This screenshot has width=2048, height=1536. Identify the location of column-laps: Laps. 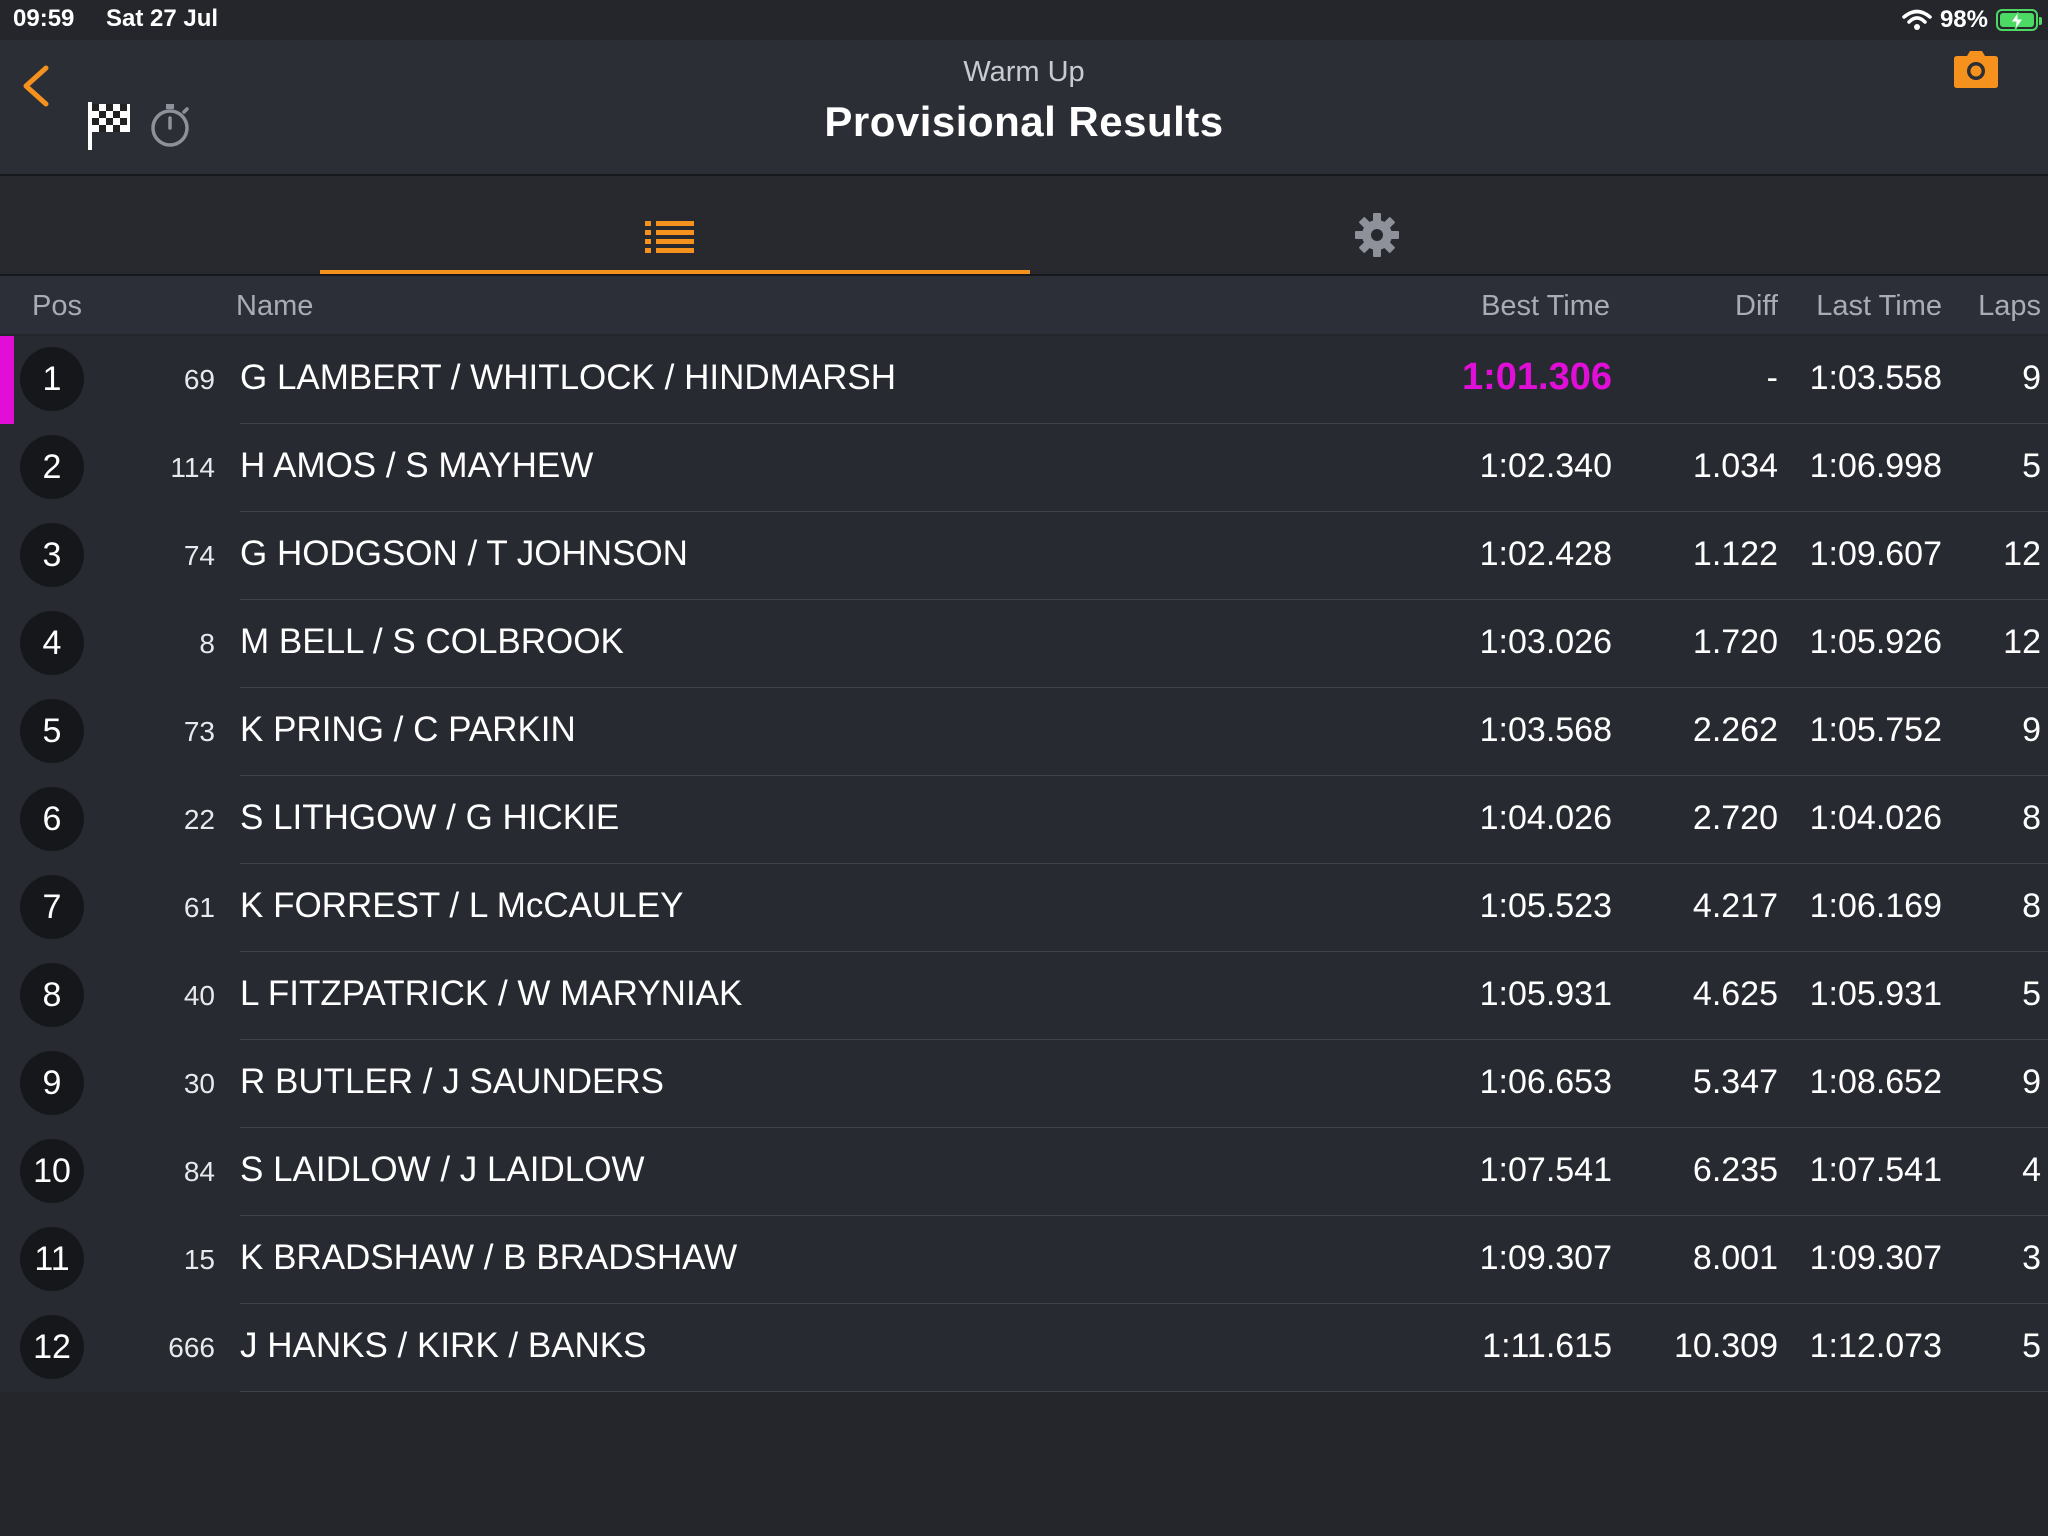
(2009, 306).